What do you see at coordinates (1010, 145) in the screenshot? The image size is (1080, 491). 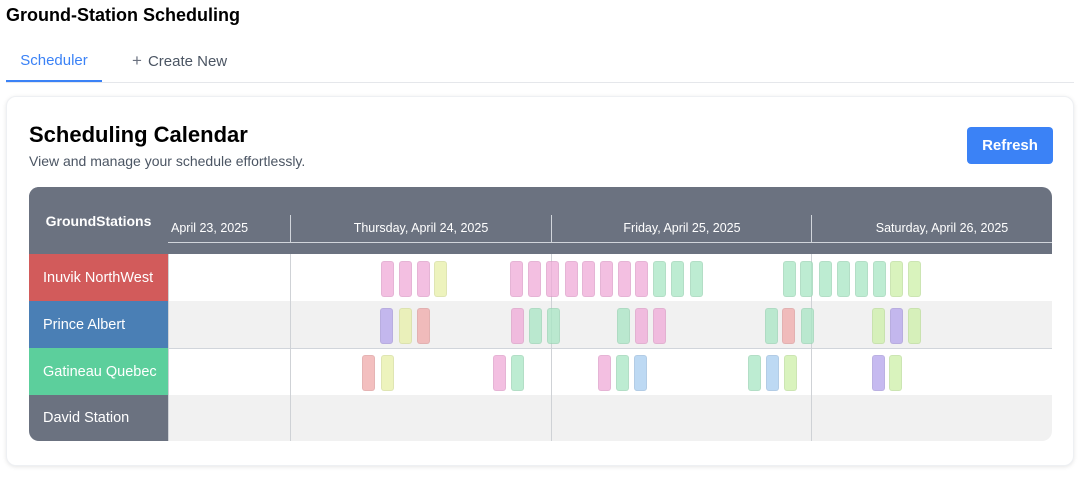 I see `refresh-button: Refresh` at bounding box center [1010, 145].